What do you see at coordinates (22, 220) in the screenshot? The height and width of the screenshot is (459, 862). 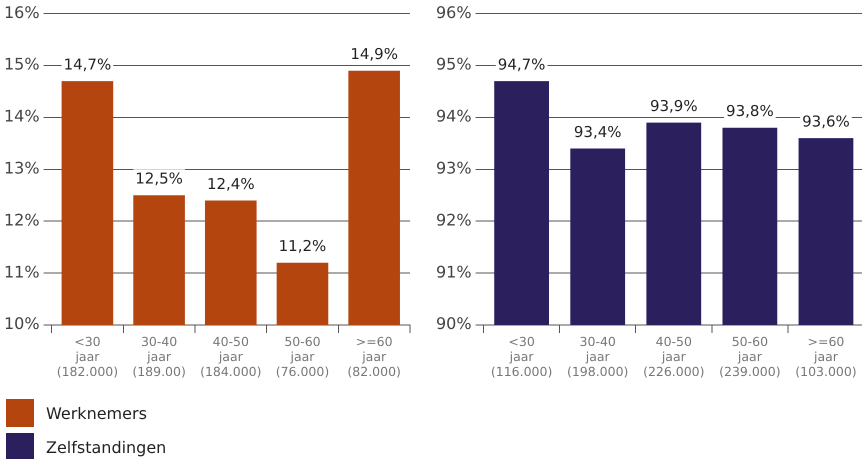 I see `y-tick-label: 12%` at bounding box center [22, 220].